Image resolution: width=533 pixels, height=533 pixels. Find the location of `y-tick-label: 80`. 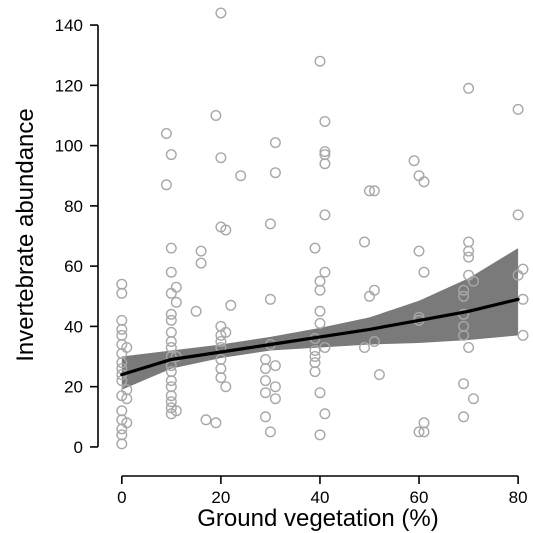

y-tick-label: 80 is located at coordinates (73, 206).